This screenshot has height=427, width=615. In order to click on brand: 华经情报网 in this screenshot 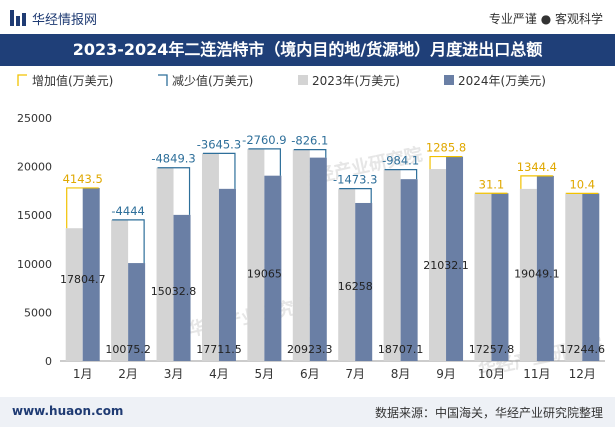, I will do `click(53, 18)`.